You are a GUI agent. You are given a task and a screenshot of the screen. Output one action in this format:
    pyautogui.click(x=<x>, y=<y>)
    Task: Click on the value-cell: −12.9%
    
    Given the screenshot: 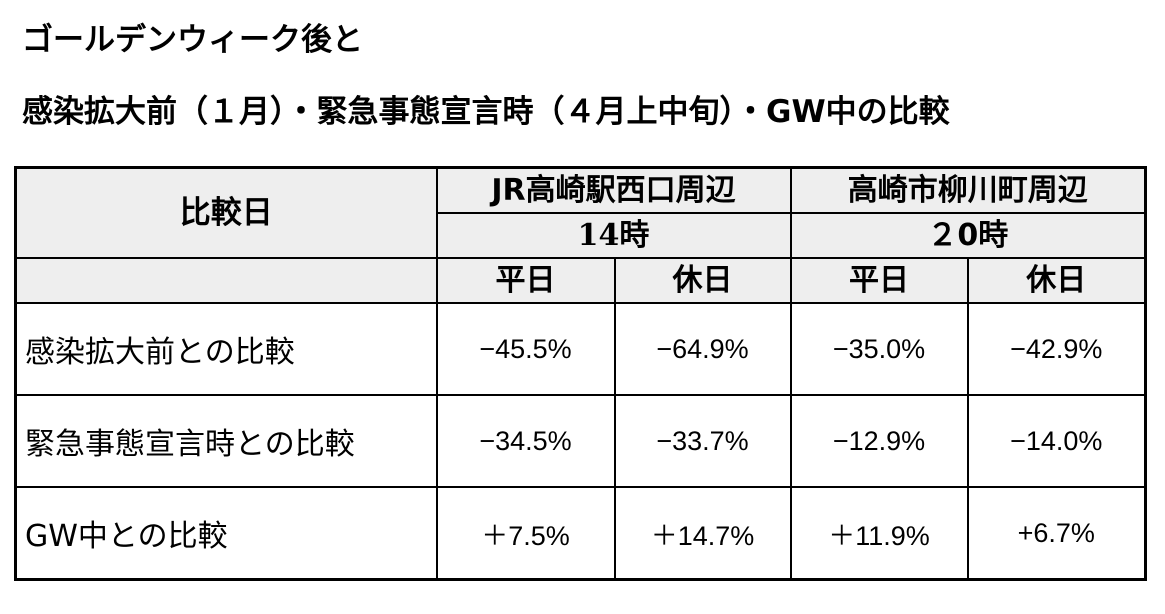 What is the action you would take?
    pyautogui.click(x=879, y=441)
    